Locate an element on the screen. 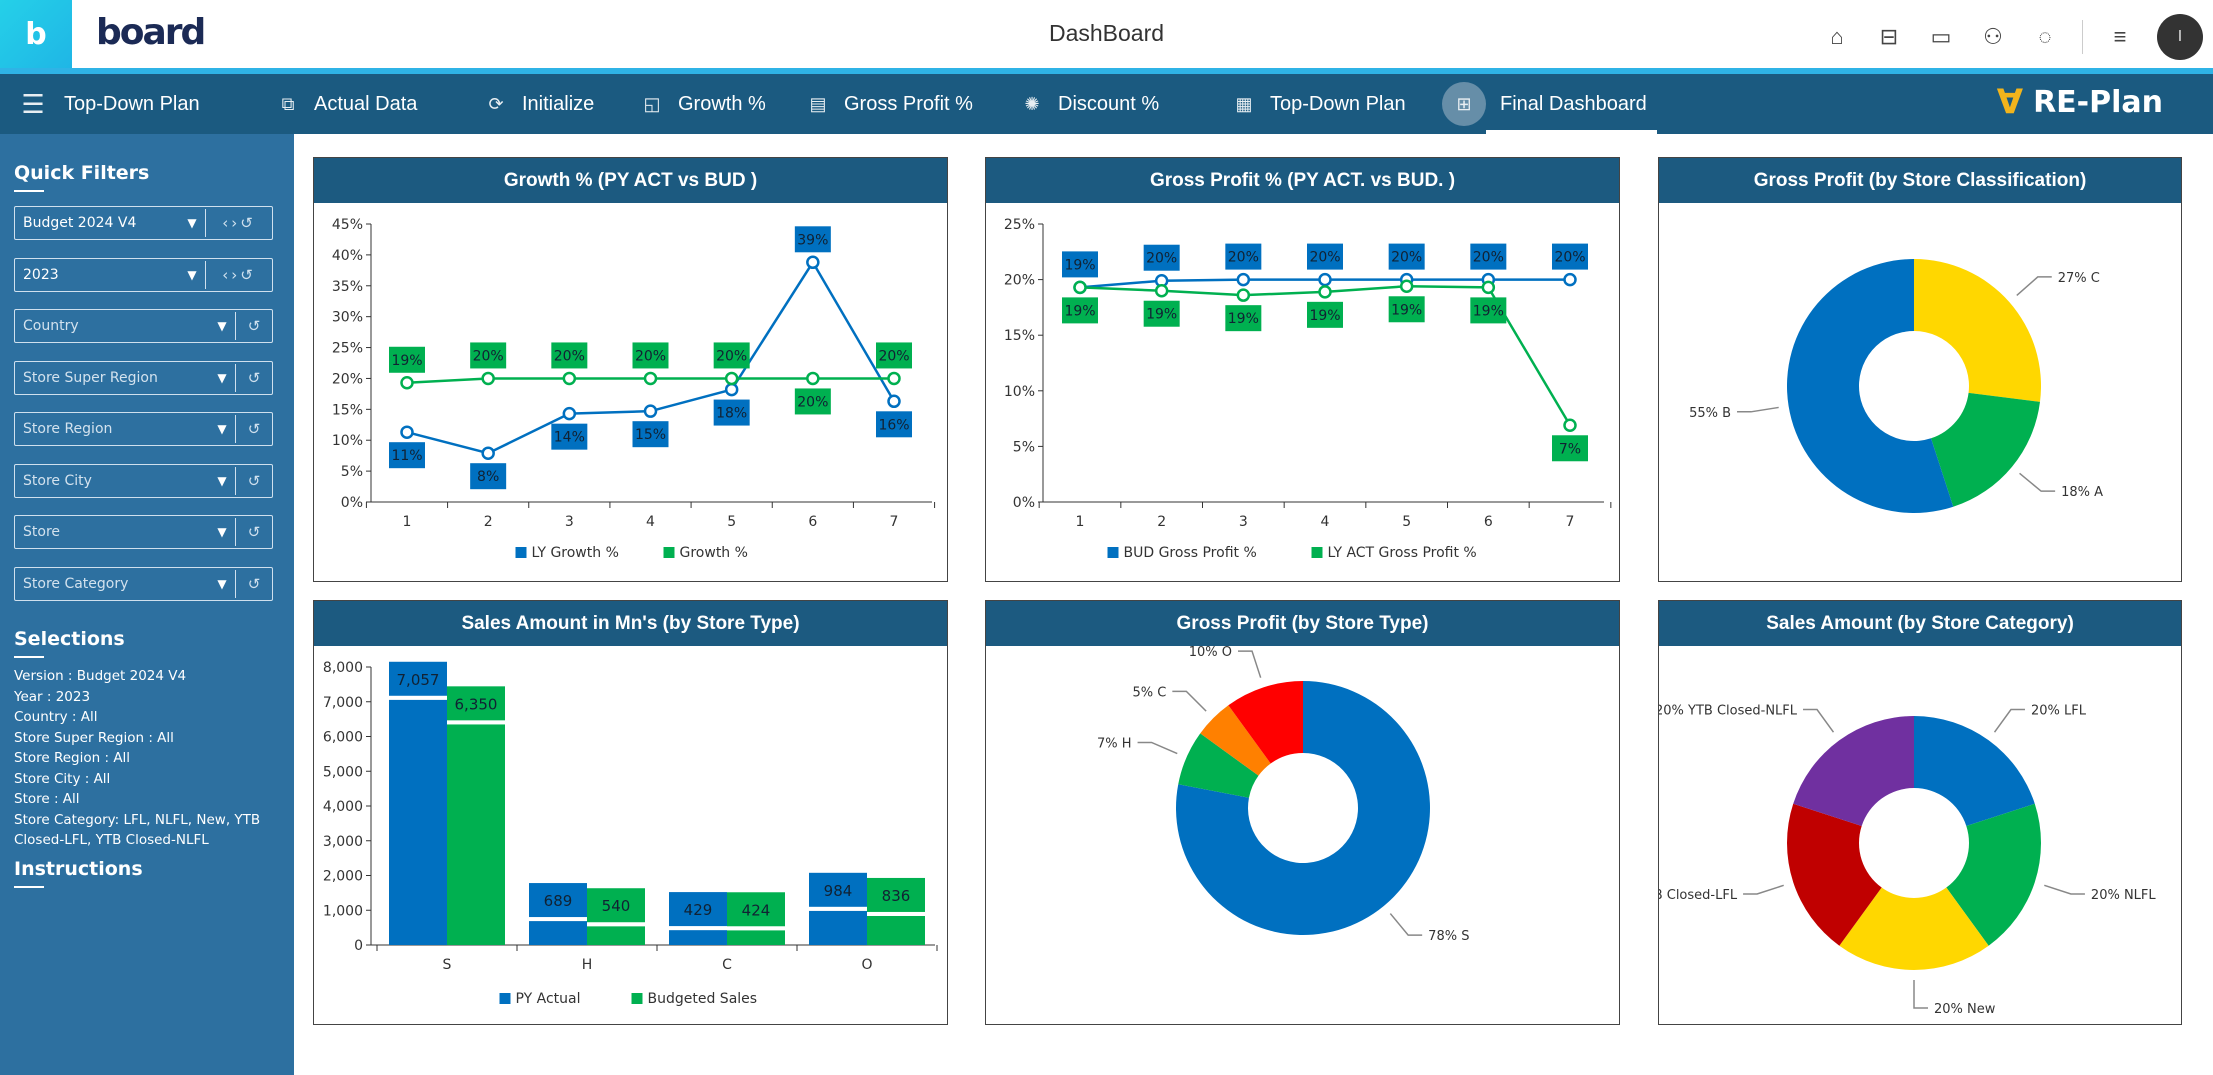  y-tick-label: 2,000 is located at coordinates (343, 877).